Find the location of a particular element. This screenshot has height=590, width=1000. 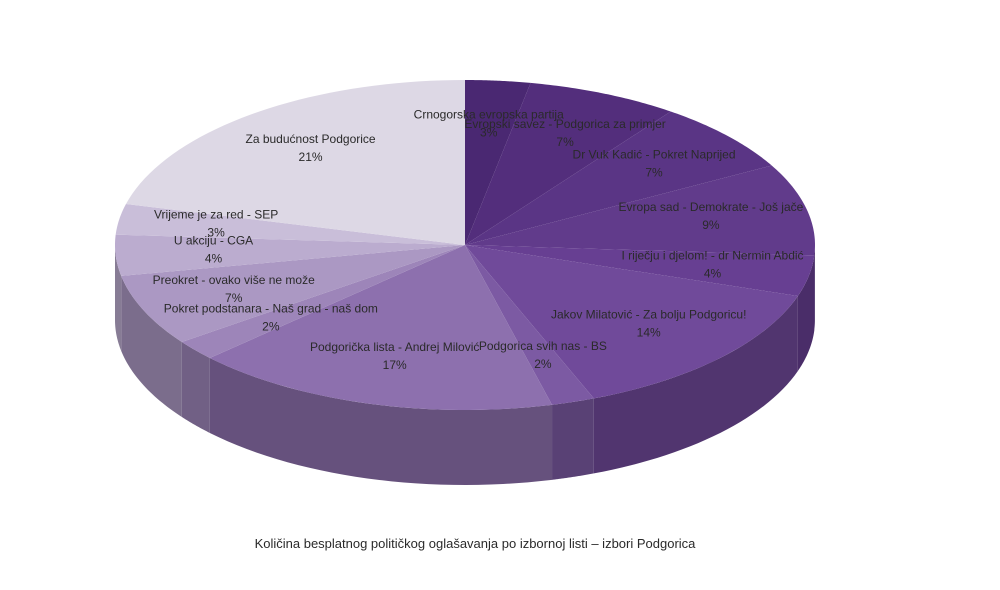

slice-label: Podgorička lista - Andrej Milović is located at coordinates (394, 347).